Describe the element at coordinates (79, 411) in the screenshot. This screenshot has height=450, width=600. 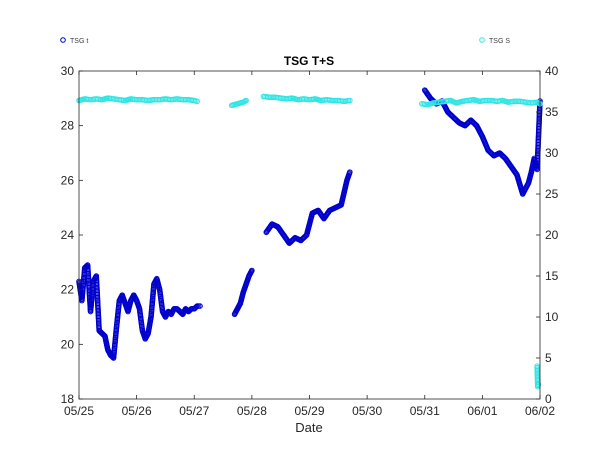
I see `x-tick-label: 05/25` at that location.